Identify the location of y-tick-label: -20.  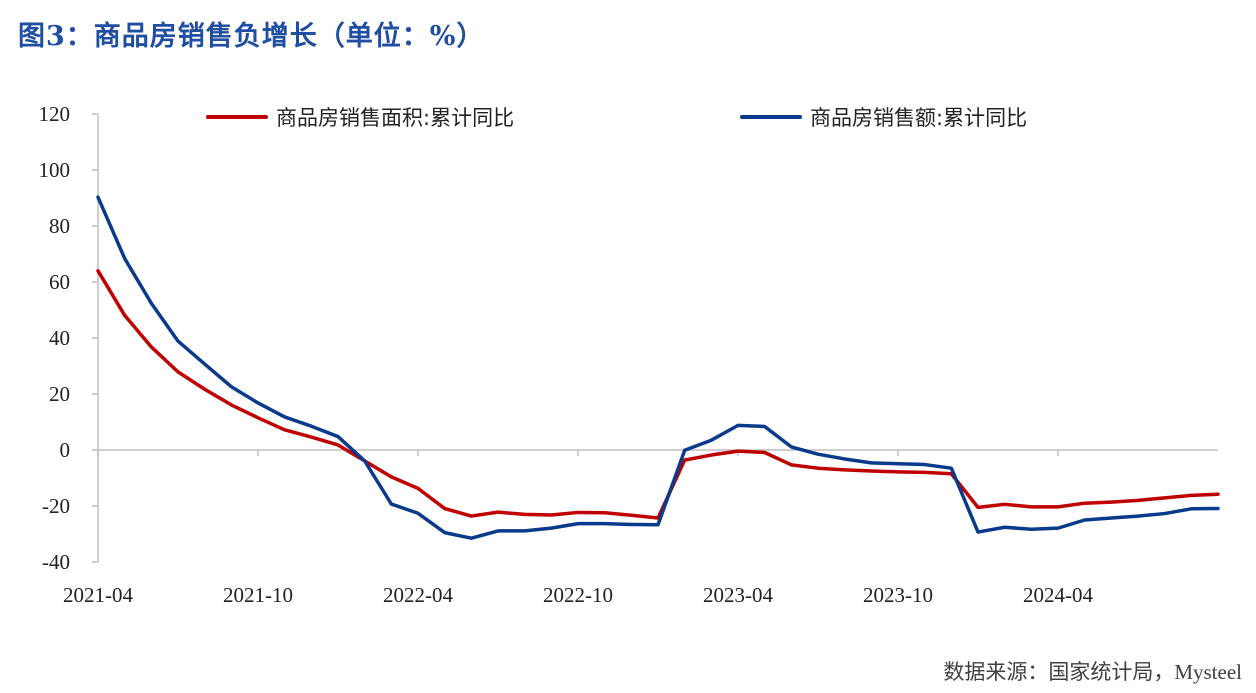
(56, 506).